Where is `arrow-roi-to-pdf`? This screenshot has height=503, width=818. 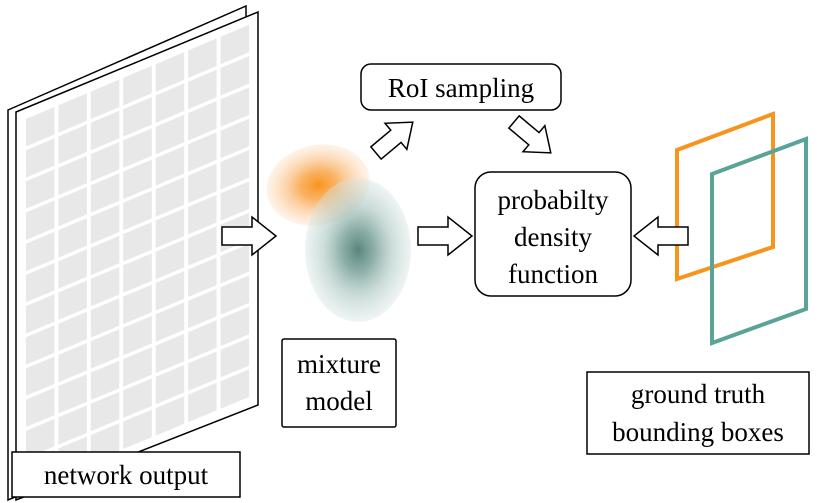 arrow-roi-to-pdf is located at coordinates (529, 134).